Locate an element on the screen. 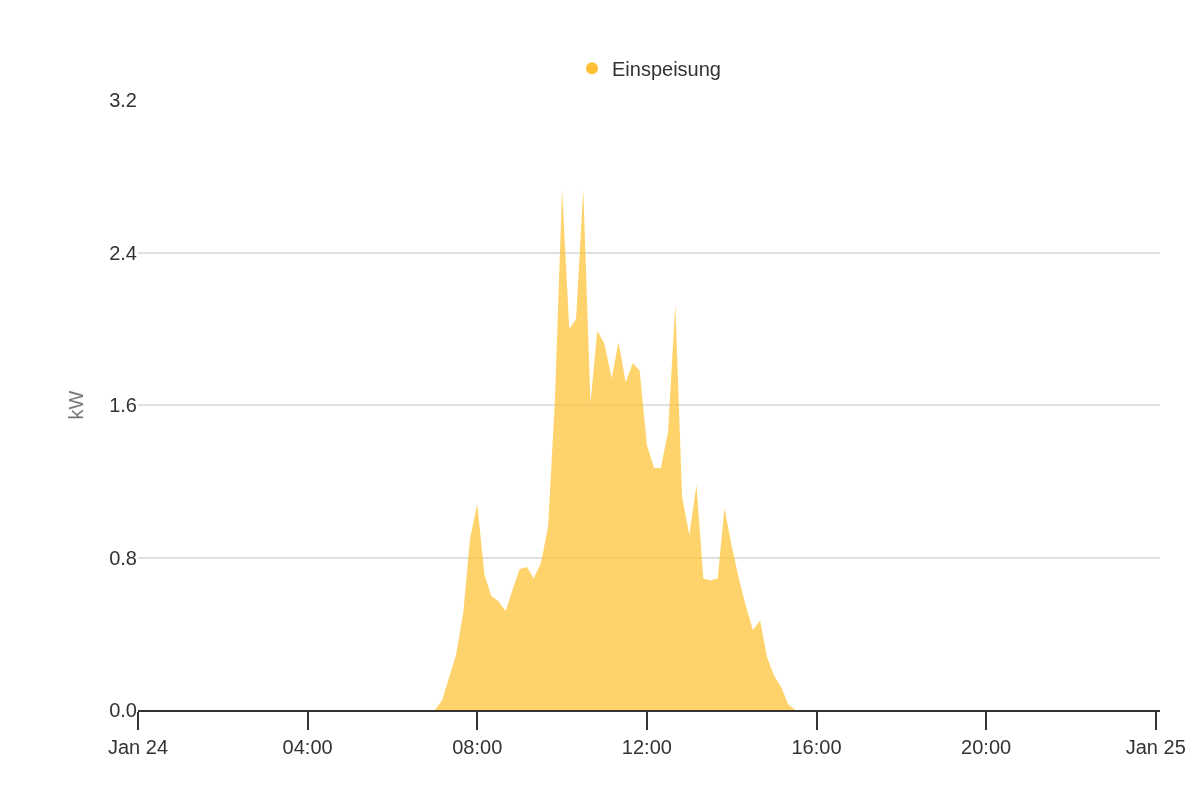 The height and width of the screenshot is (800, 1200). y-tick-label: 1.6 is located at coordinates (123, 405).